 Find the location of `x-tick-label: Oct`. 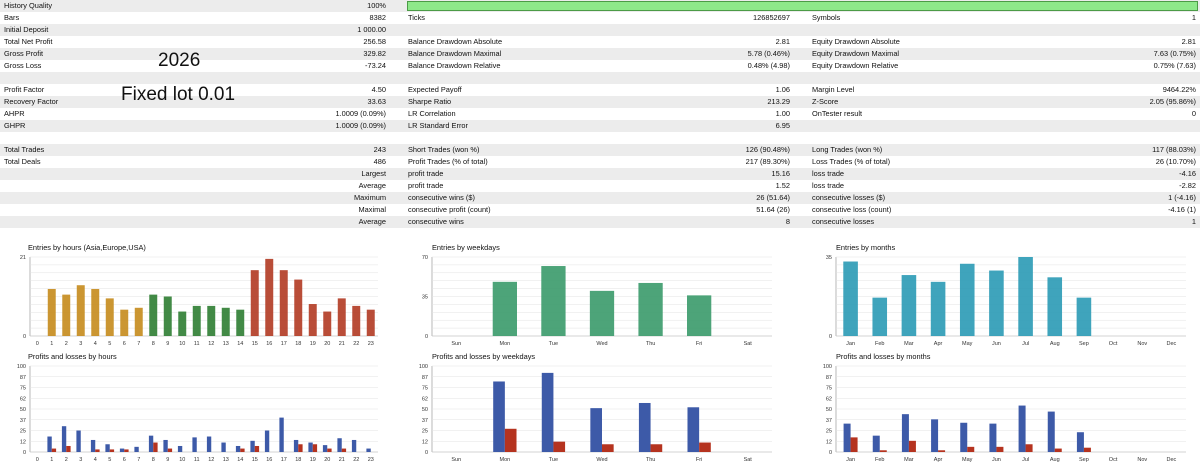

x-tick-label: Oct is located at coordinates (1113, 344).